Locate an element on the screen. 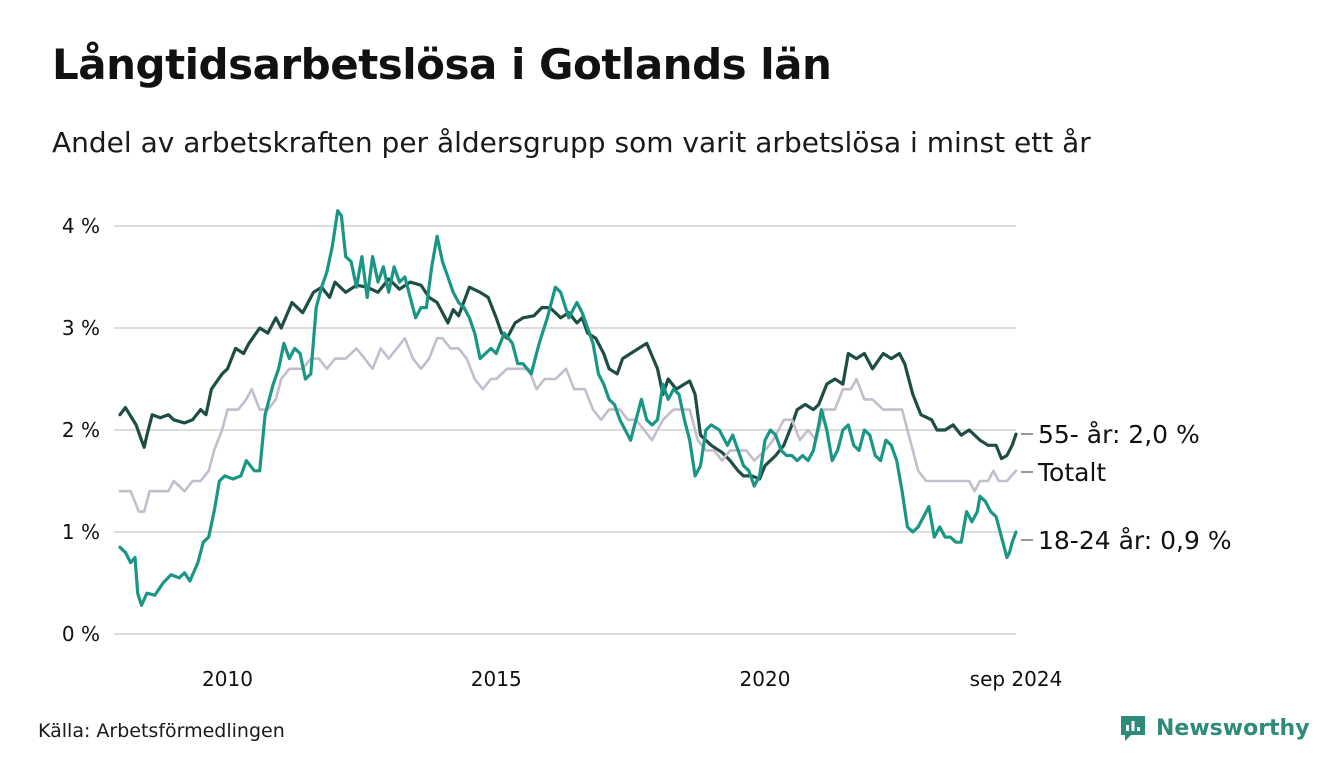  y-tick-label: 4 % is located at coordinates (81, 226).